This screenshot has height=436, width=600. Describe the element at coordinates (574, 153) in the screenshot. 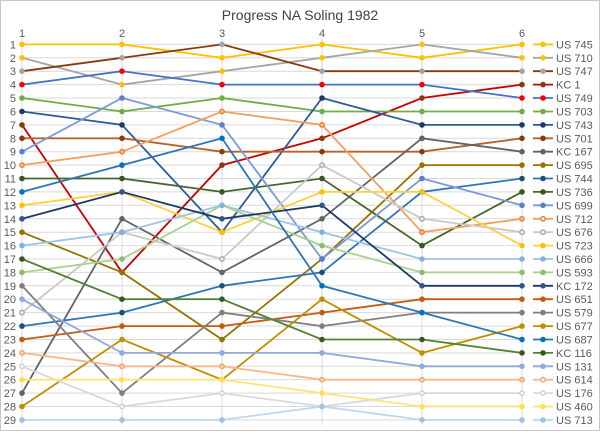

I see `svg-text: KC 167` at that location.